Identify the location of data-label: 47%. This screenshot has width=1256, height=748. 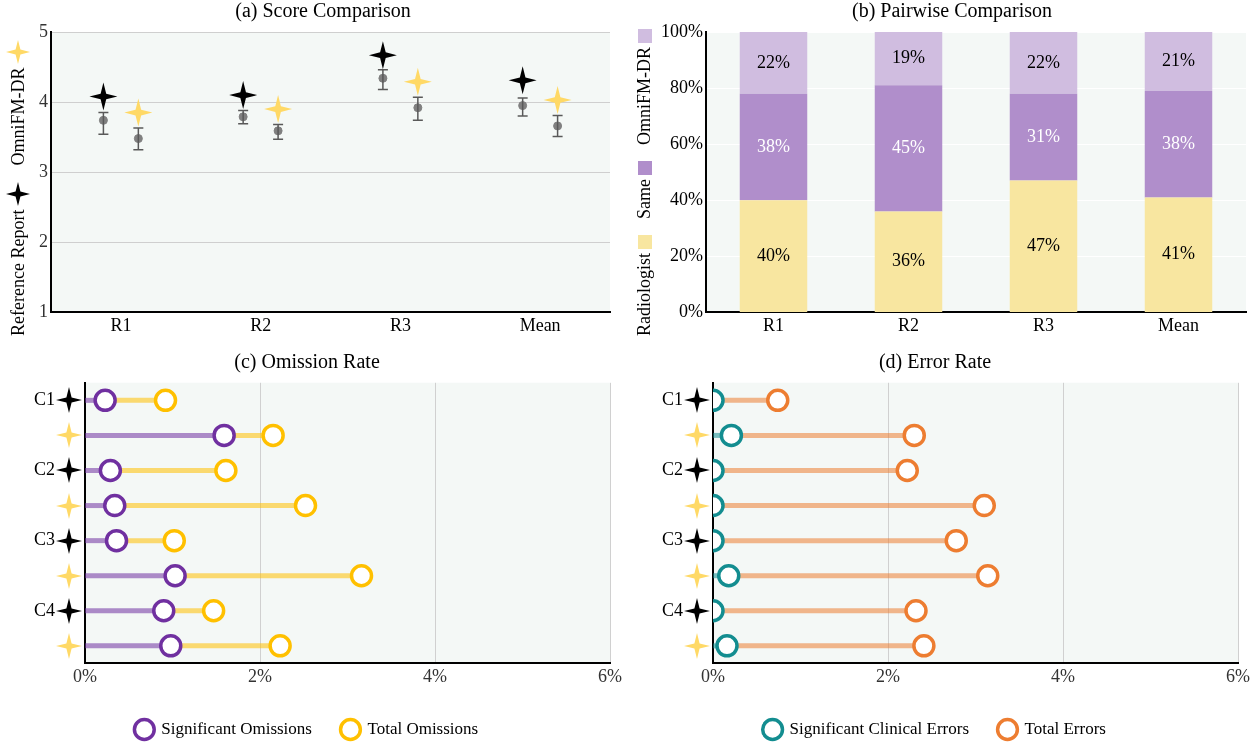
(1043, 244).